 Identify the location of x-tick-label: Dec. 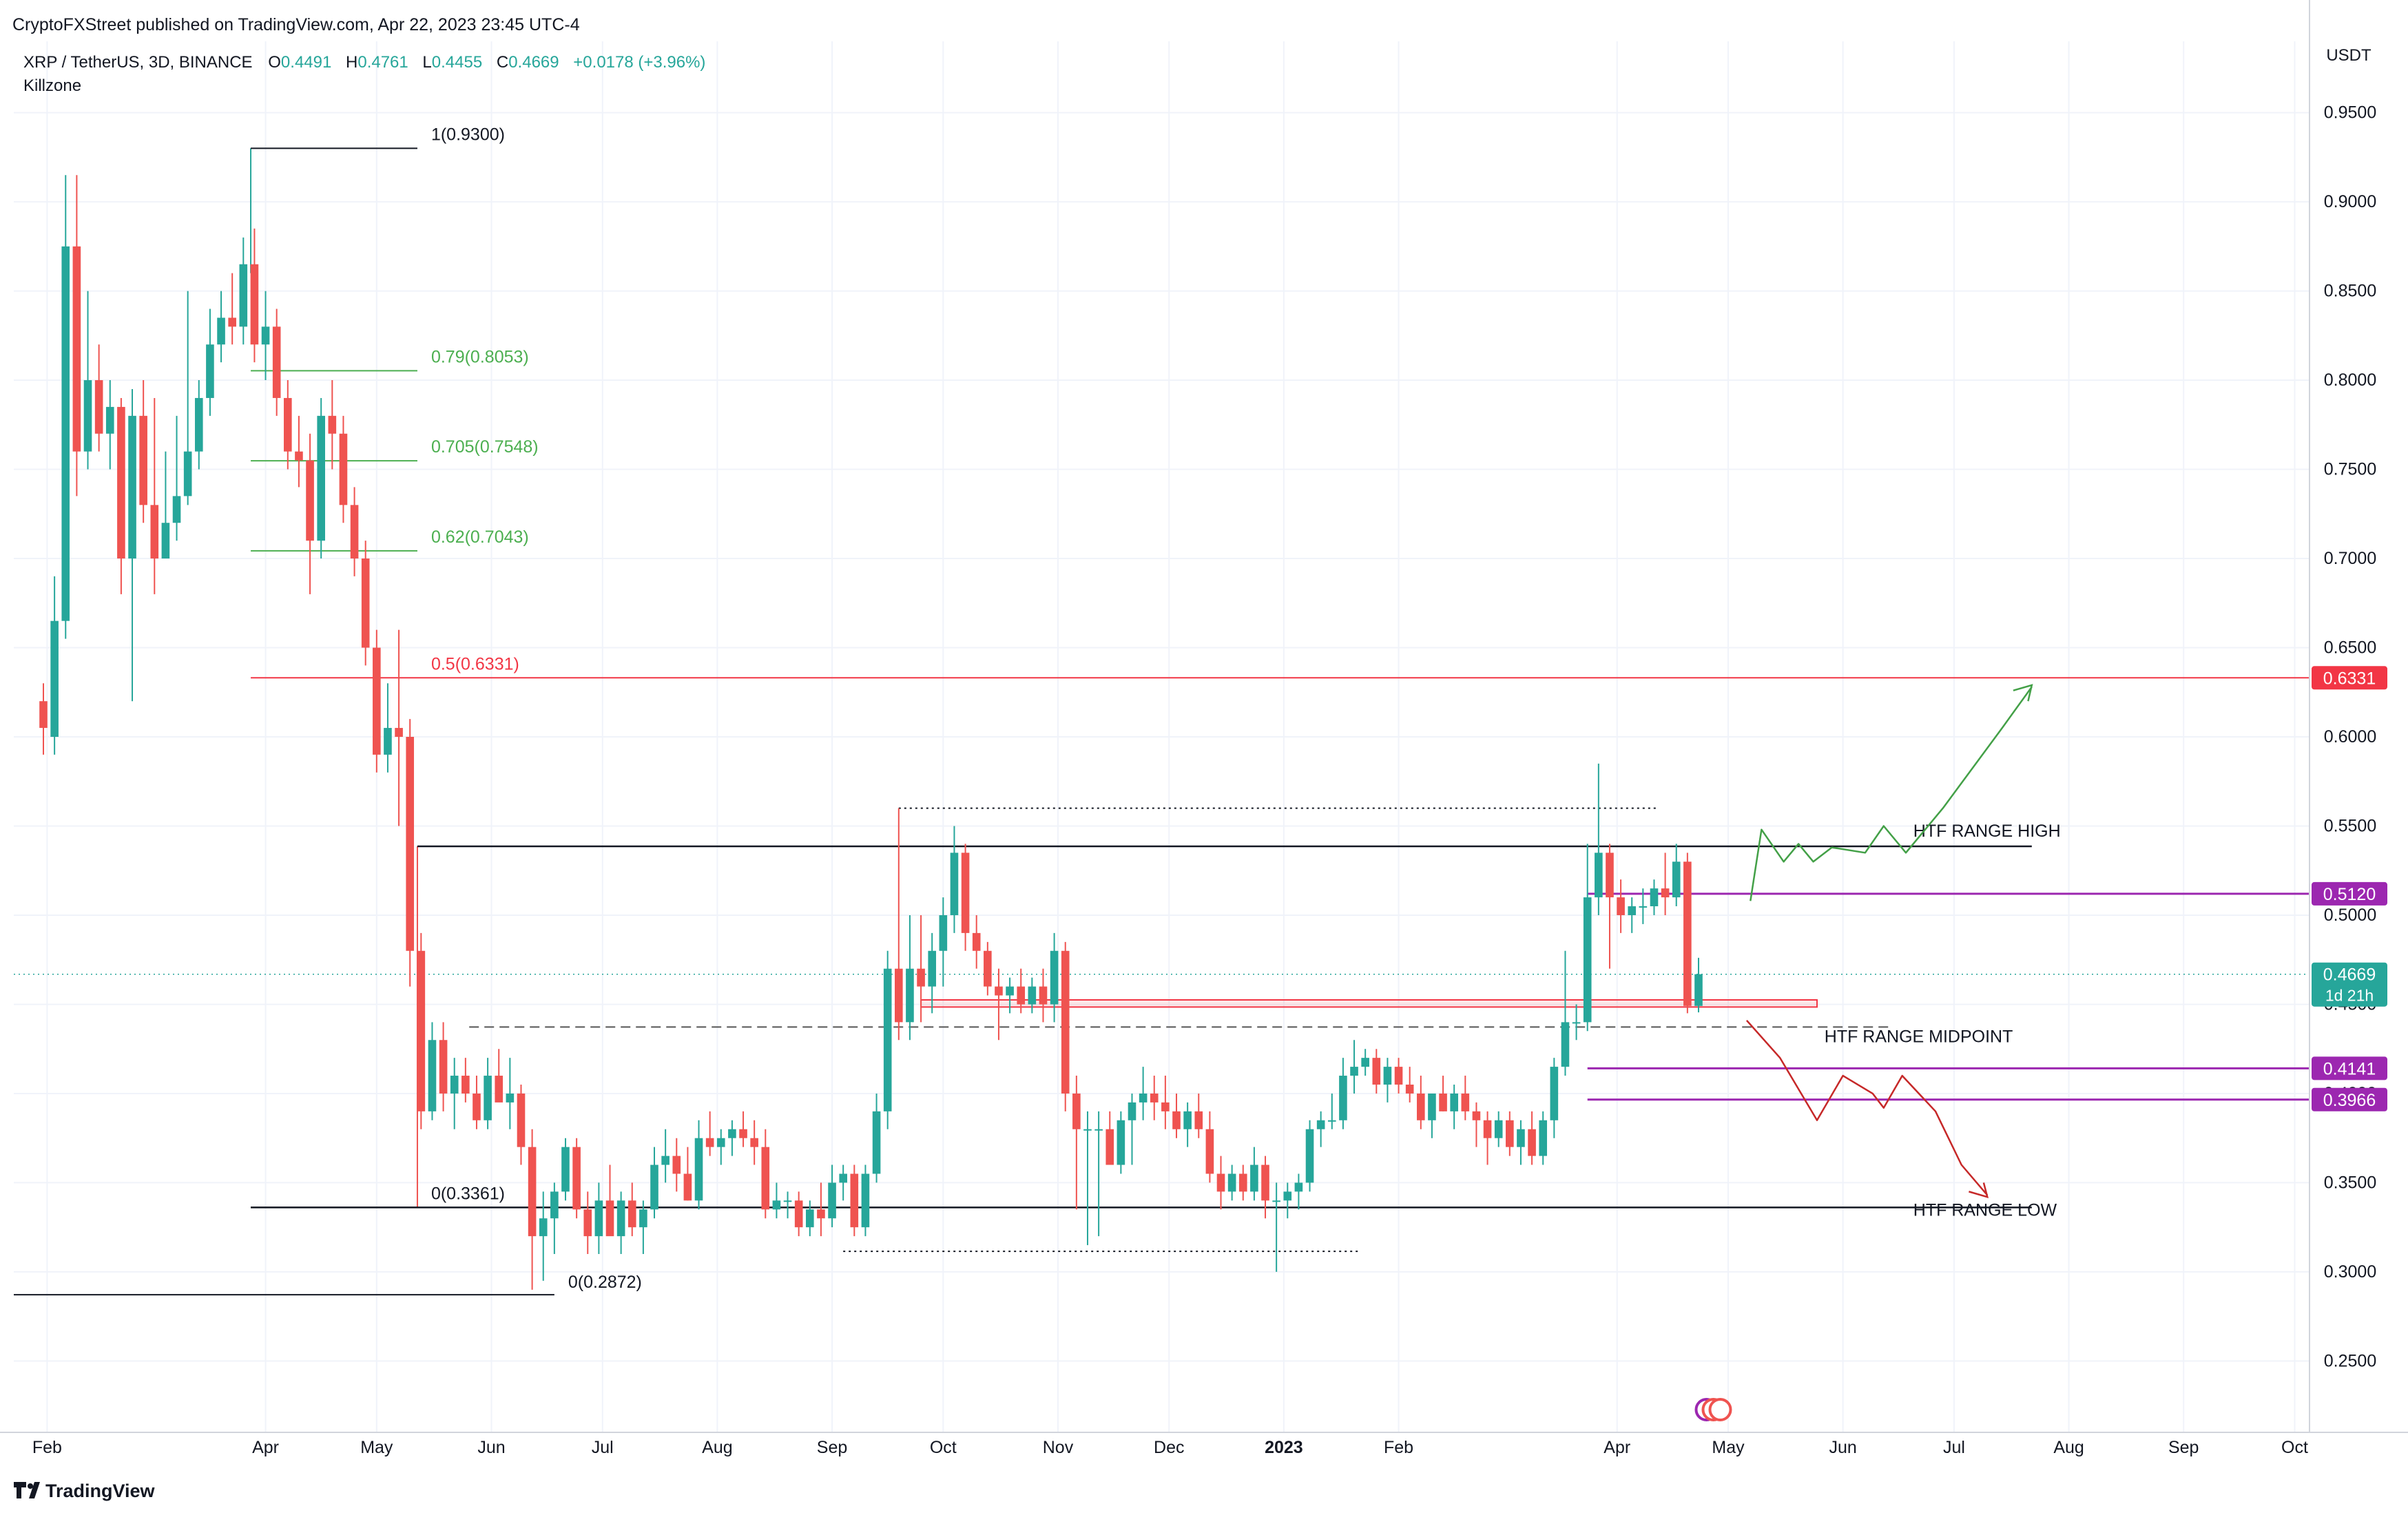
(1169, 1447).